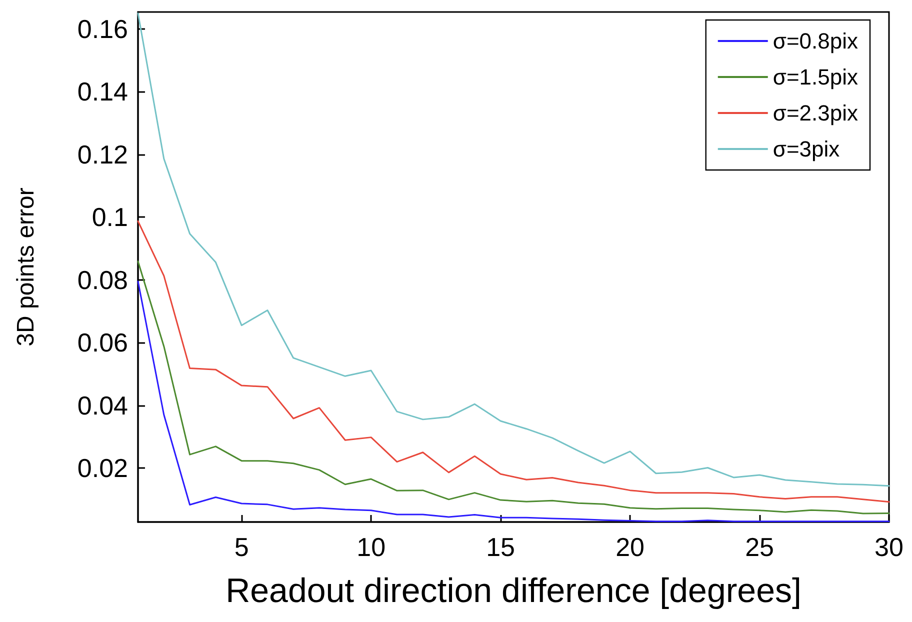 The image size is (912, 622). What do you see at coordinates (102, 468) in the screenshot?
I see `y-tick-label: 0.02` at bounding box center [102, 468].